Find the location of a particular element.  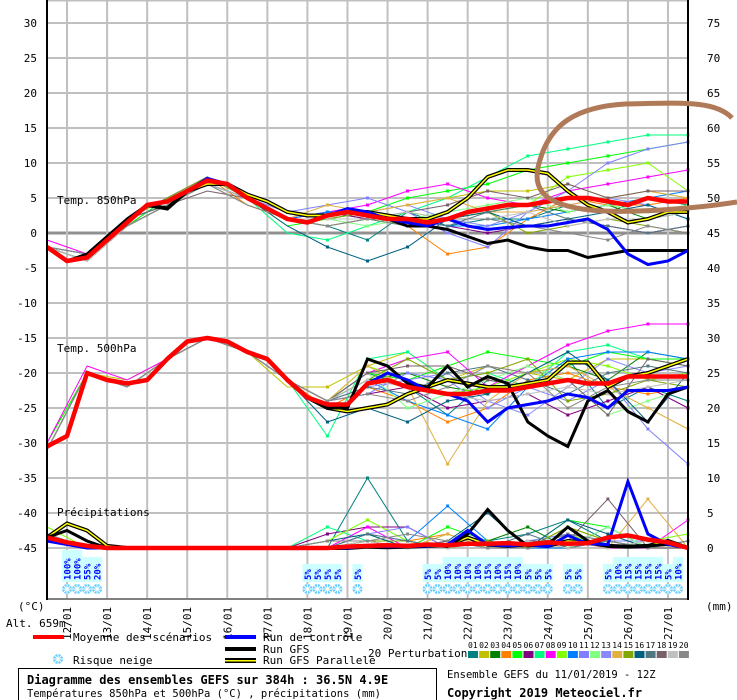

right-tick-label: 20 is located at coordinates (713, 408).